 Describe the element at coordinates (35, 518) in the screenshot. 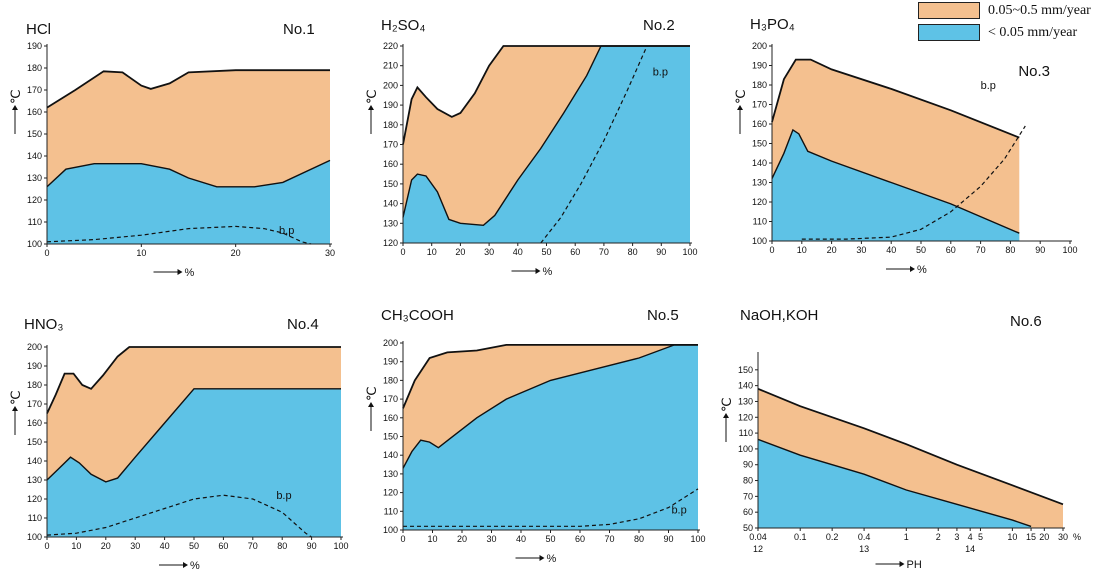

I see `y-tick-label: 110` at that location.